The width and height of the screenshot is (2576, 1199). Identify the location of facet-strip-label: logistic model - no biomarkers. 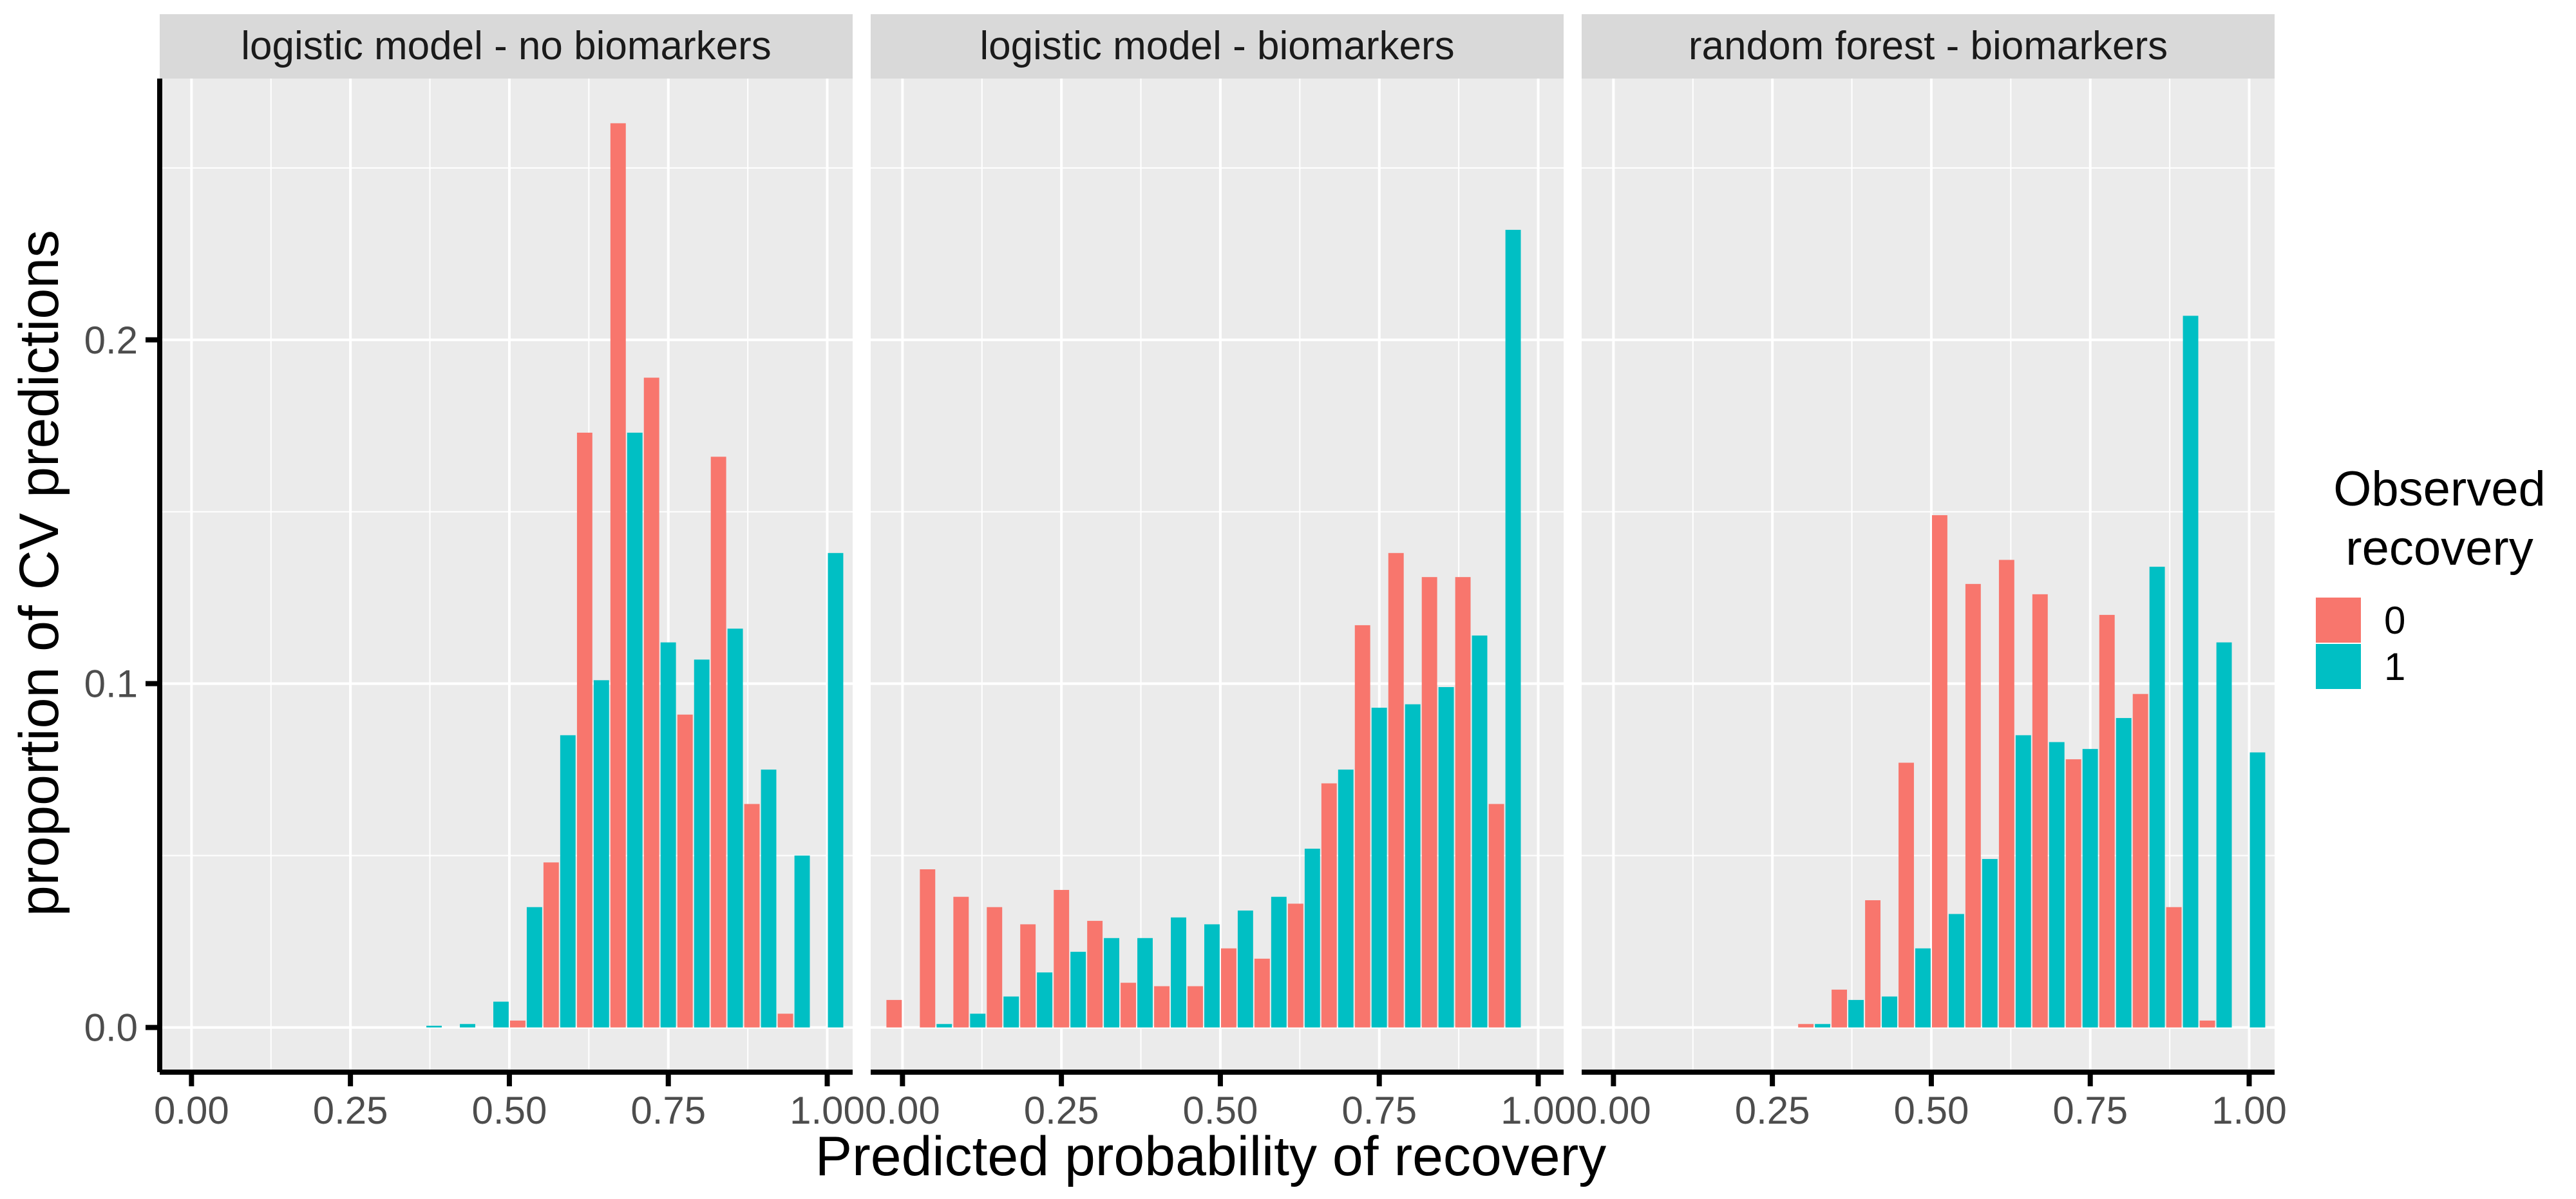
(507, 46).